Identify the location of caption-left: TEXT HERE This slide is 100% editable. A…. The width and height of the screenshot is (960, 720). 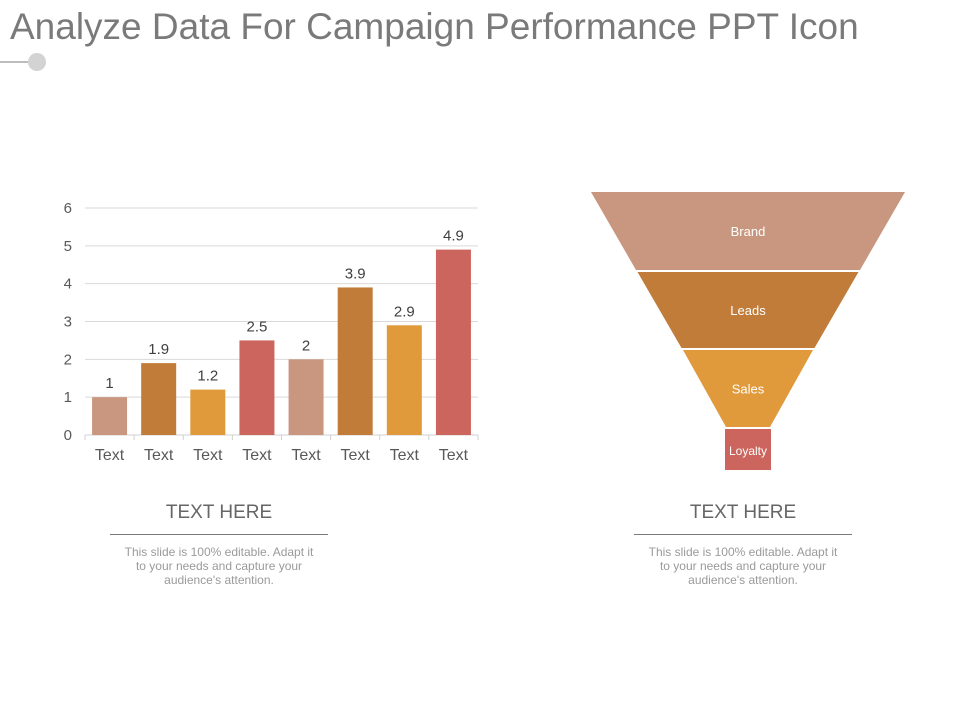
(219, 544).